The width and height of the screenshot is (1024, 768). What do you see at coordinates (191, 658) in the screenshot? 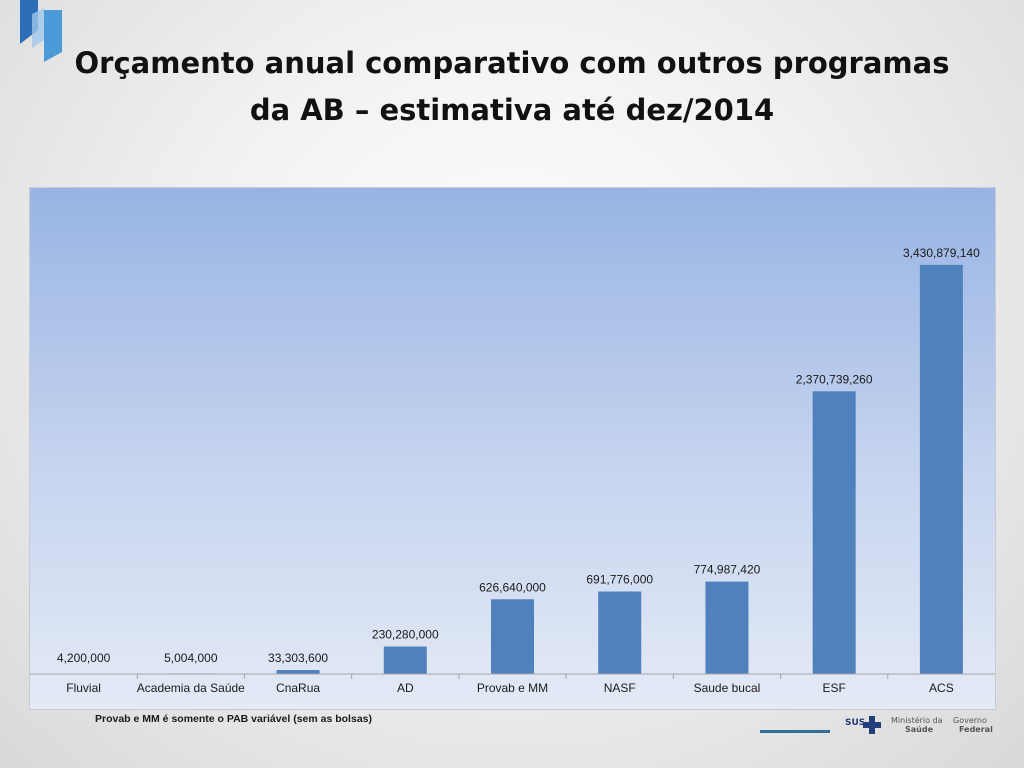
I see `value-label-1: 5,004,000` at bounding box center [191, 658].